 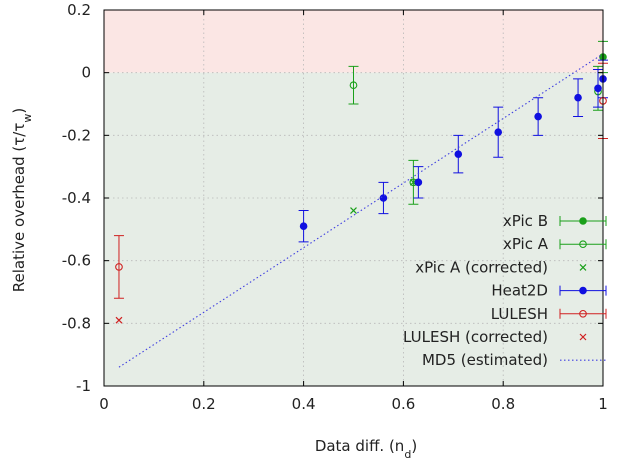 What do you see at coordinates (304, 404) in the screenshot?
I see `x-tick-label-2: 0.4` at bounding box center [304, 404].